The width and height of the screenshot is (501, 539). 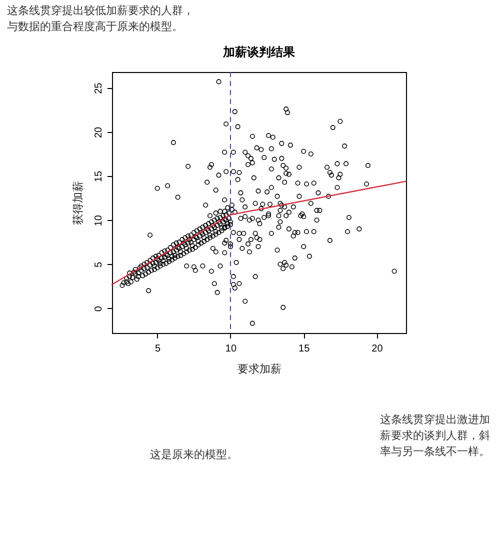 What do you see at coordinates (100, 18) in the screenshot?
I see `text: 这条线贯穿提出较低加薪要求的人群，与数据的重合程度高于原来的模型。` at bounding box center [100, 18].